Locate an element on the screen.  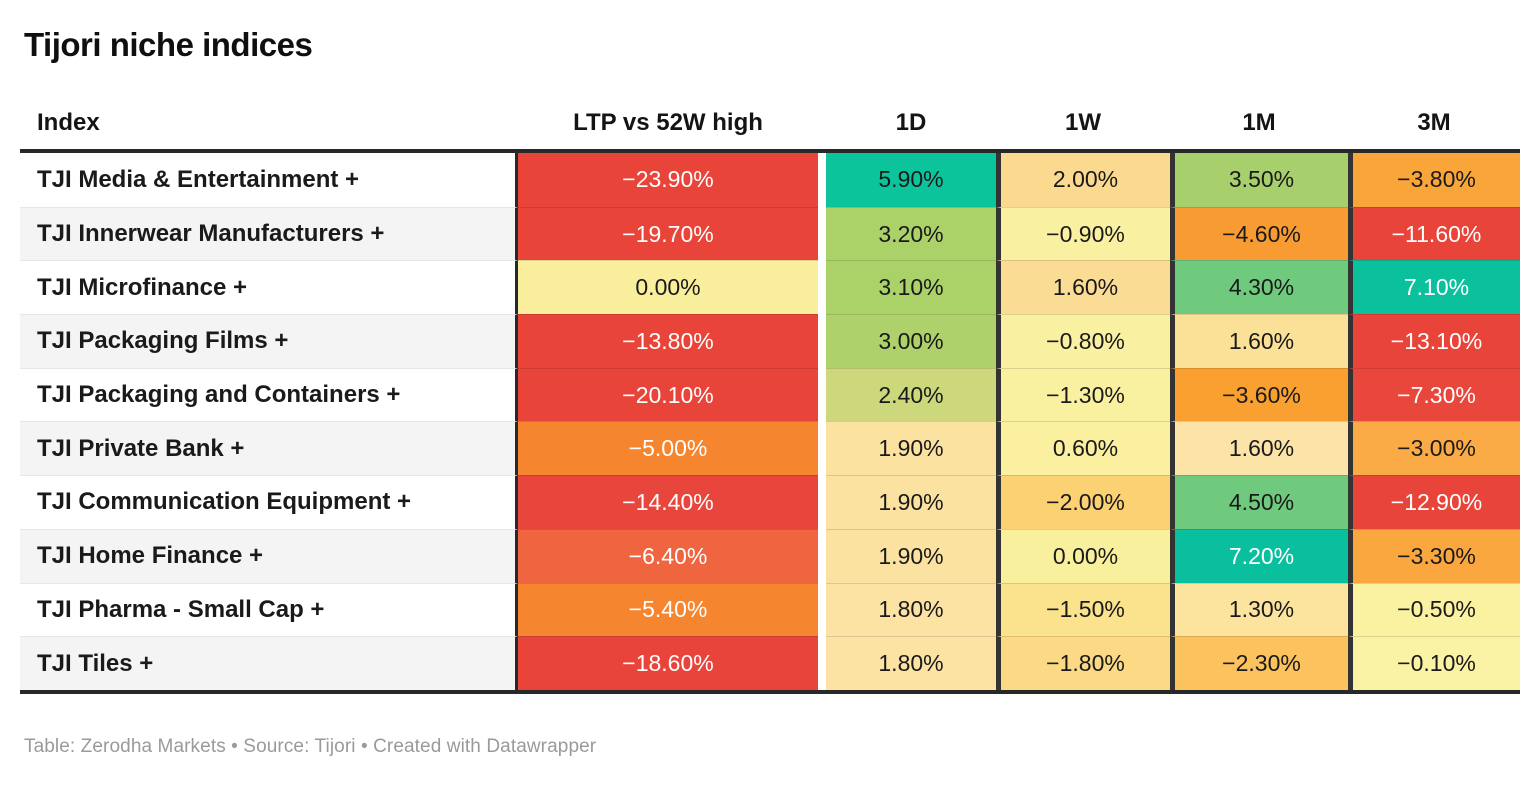
cell-ltp: −23.90% is located at coordinates (668, 180).